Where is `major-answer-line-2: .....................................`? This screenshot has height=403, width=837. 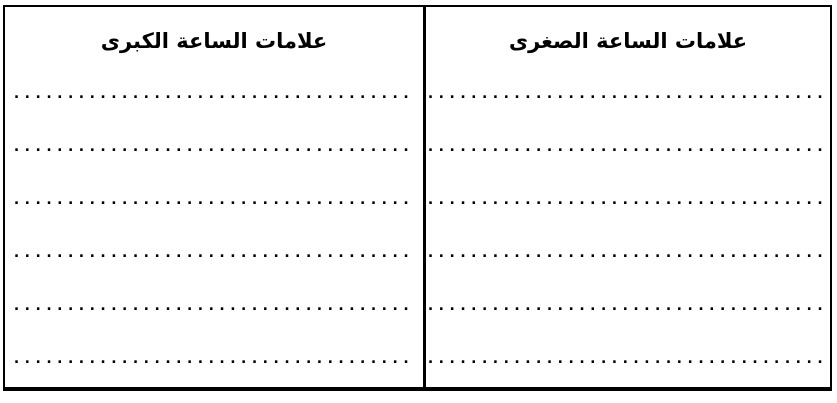
major-answer-line-2: ..................................... is located at coordinates (214, 146).